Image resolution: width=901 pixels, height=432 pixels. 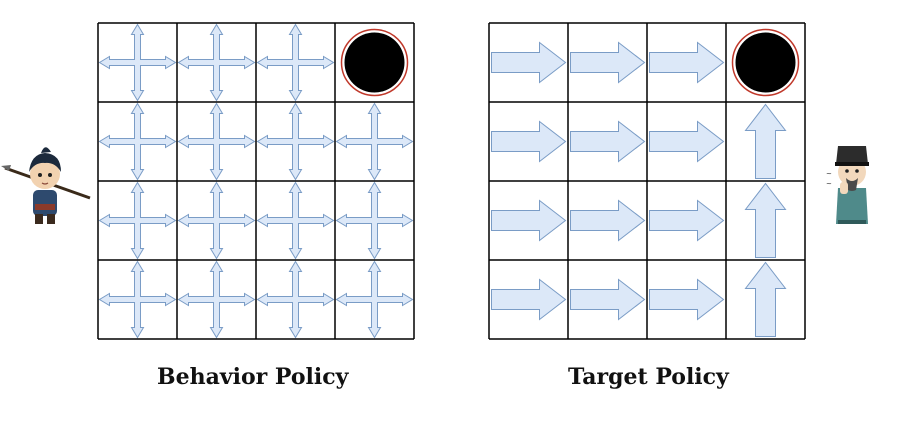 I want to click on scholar-icon: ~ ~, so click(x=847, y=185).